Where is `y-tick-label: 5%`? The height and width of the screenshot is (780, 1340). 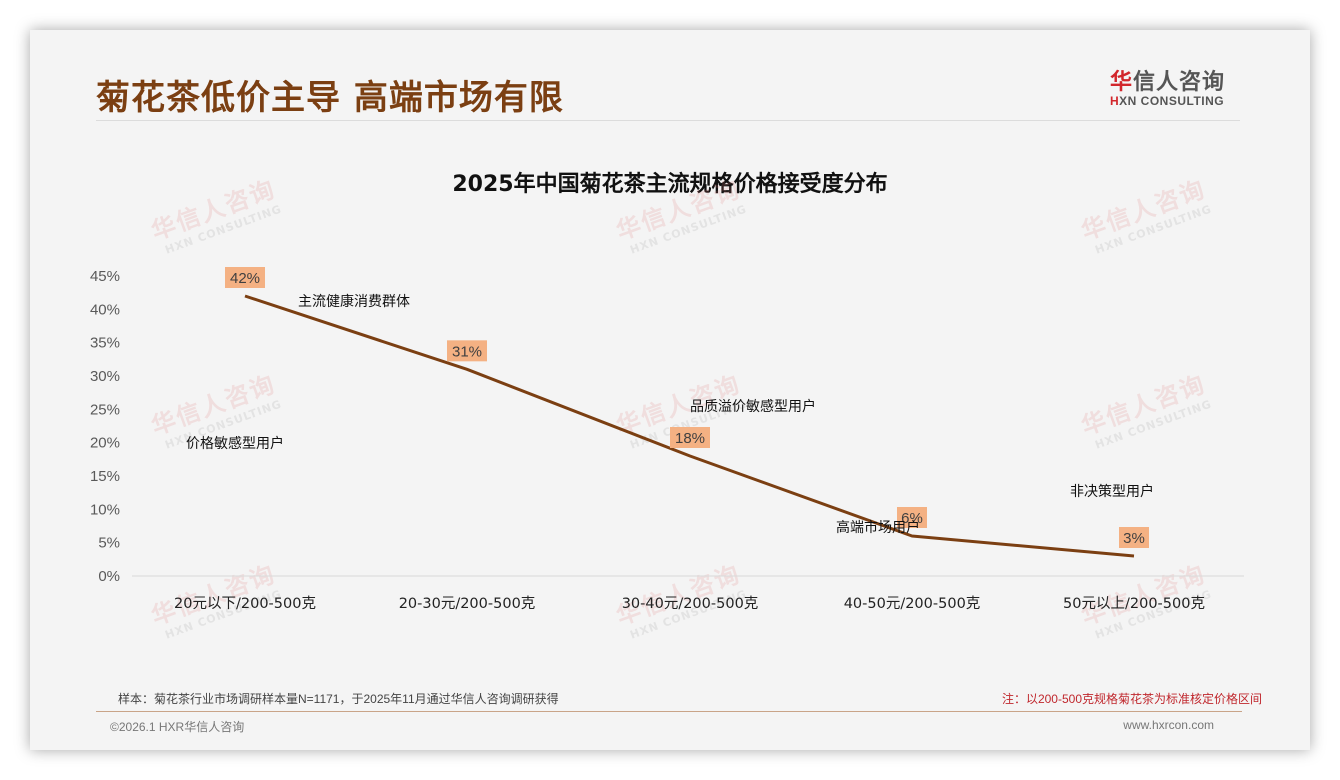
y-tick-label: 5% is located at coordinates (109, 543).